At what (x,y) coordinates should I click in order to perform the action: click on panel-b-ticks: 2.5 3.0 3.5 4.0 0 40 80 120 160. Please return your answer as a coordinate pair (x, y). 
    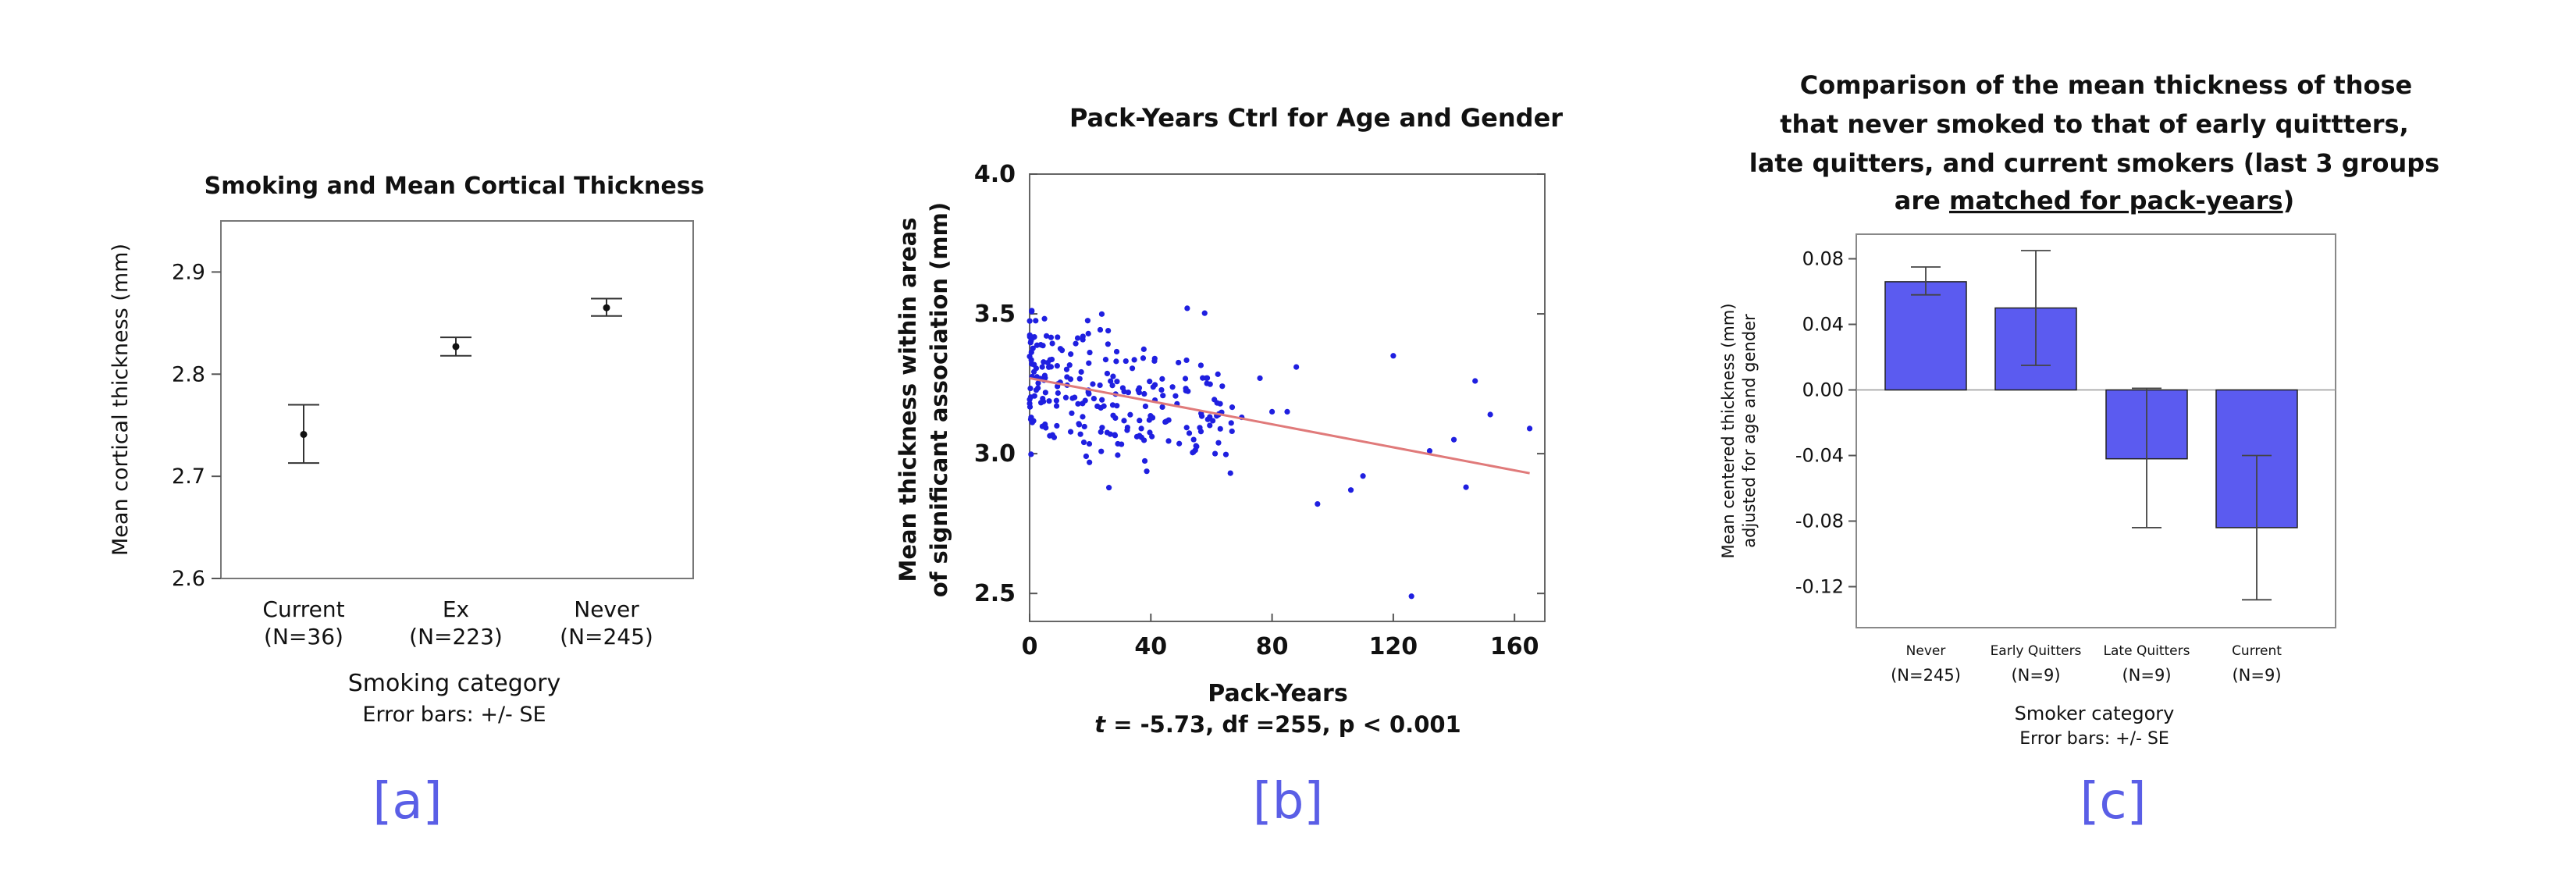
    Looking at the image, I should click on (1259, 410).